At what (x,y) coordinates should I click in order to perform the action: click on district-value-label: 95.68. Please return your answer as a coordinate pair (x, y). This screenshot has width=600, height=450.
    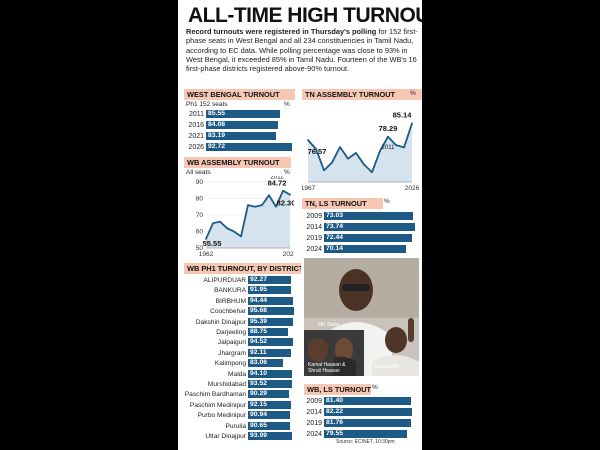
    Looking at the image, I should click on (259, 311).